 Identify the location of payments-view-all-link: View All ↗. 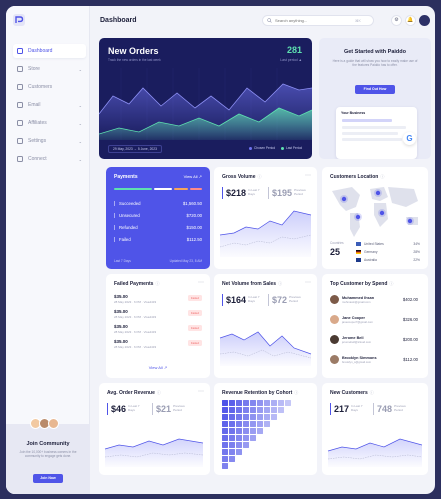
(192, 176).